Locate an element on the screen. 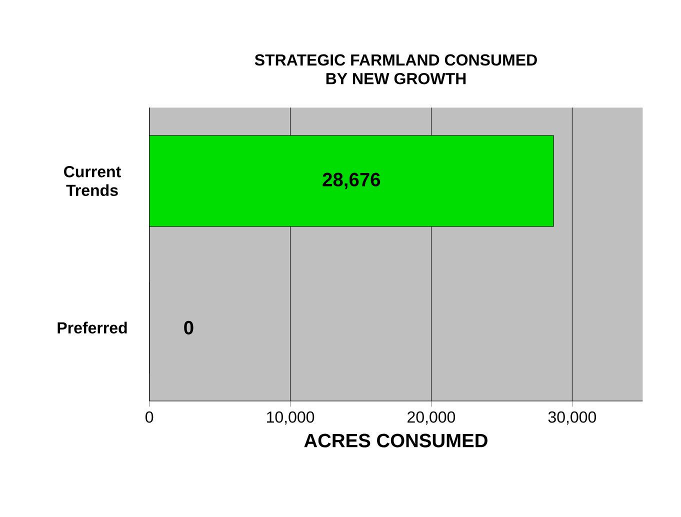 The width and height of the screenshot is (681, 517). x-tick-label: 20,000 is located at coordinates (432, 418).